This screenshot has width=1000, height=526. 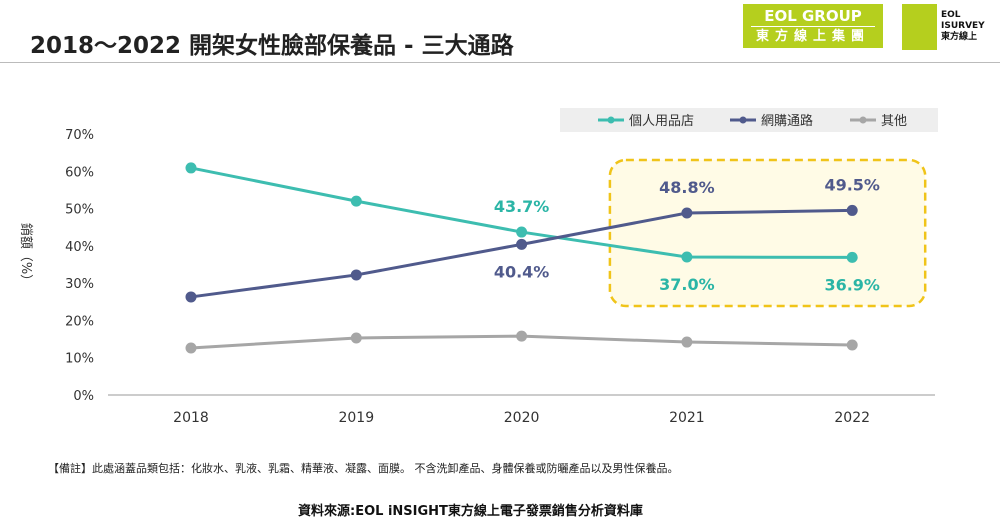 What do you see at coordinates (79, 284) in the screenshot?
I see `y-tick-label: 30%` at bounding box center [79, 284].